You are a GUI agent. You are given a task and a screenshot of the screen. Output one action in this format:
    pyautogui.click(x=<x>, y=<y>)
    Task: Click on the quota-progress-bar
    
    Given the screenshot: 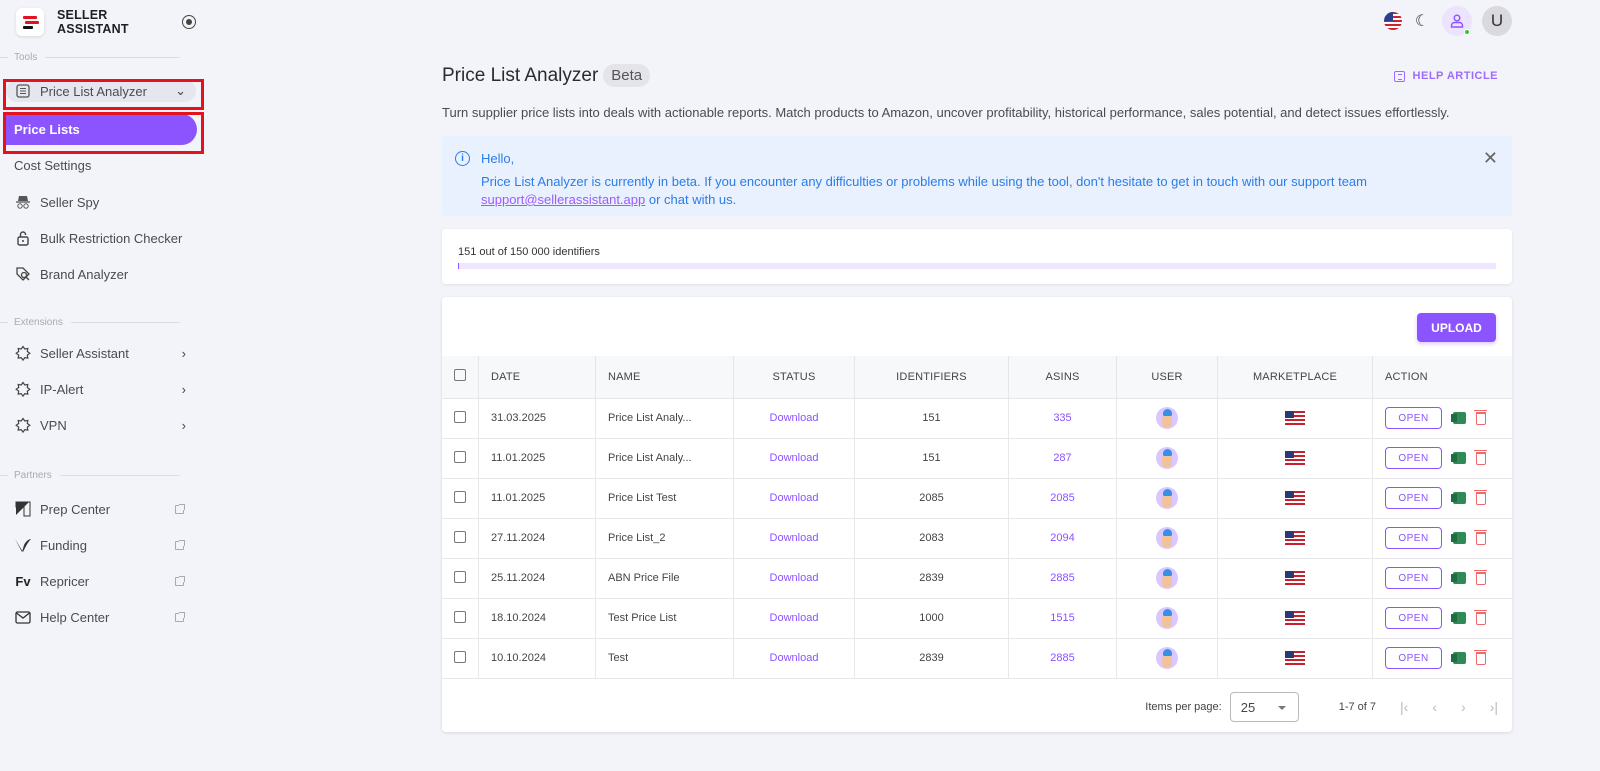 What is the action you would take?
    pyautogui.click(x=977, y=266)
    